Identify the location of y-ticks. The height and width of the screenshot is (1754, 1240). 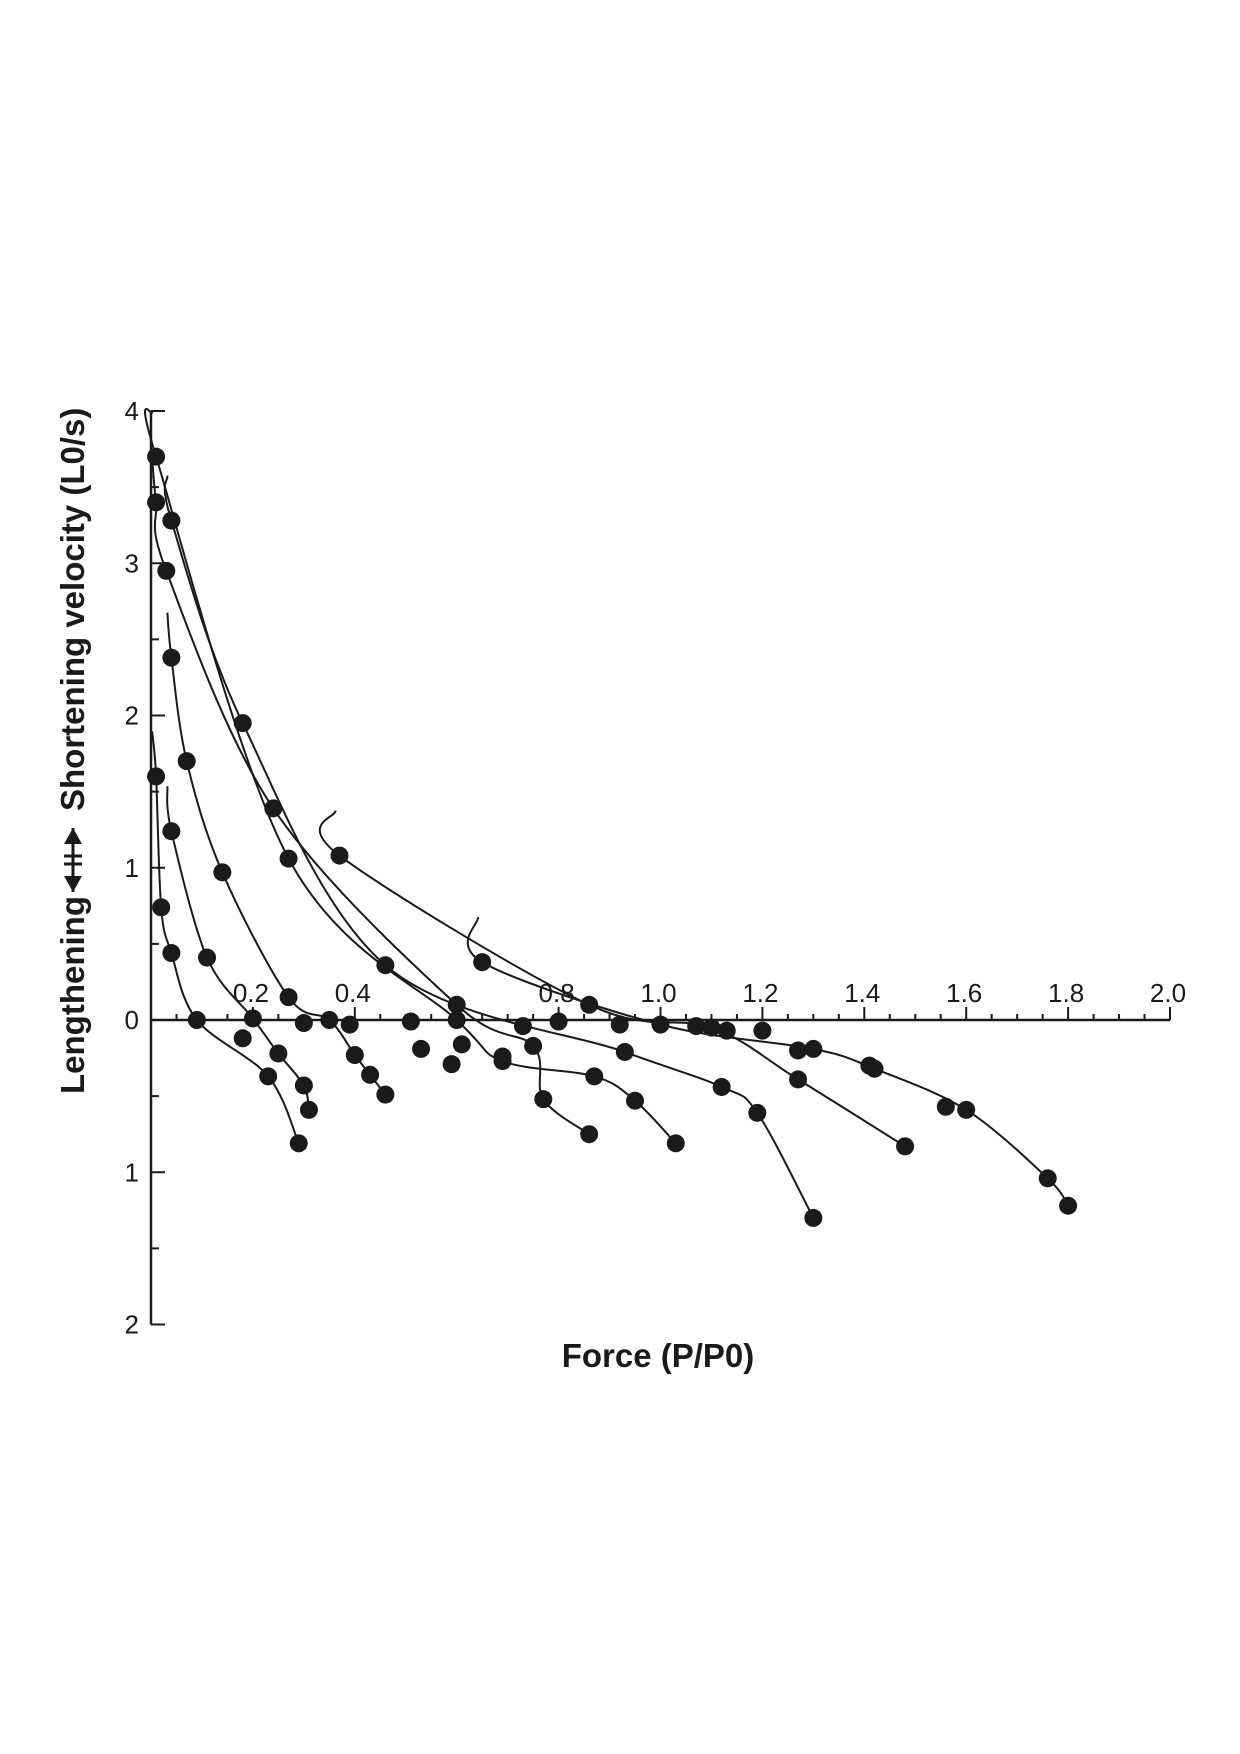
(158, 868).